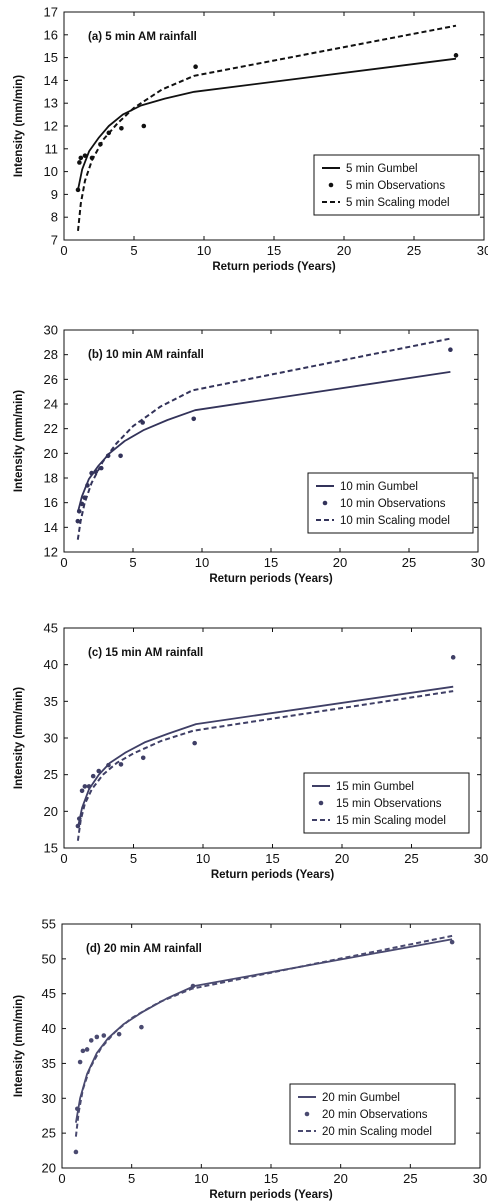 Image resolution: width=488 pixels, height=1202 pixels. Describe the element at coordinates (398, 203) in the screenshot. I see `legend-label: 5 min Scaling model` at that location.